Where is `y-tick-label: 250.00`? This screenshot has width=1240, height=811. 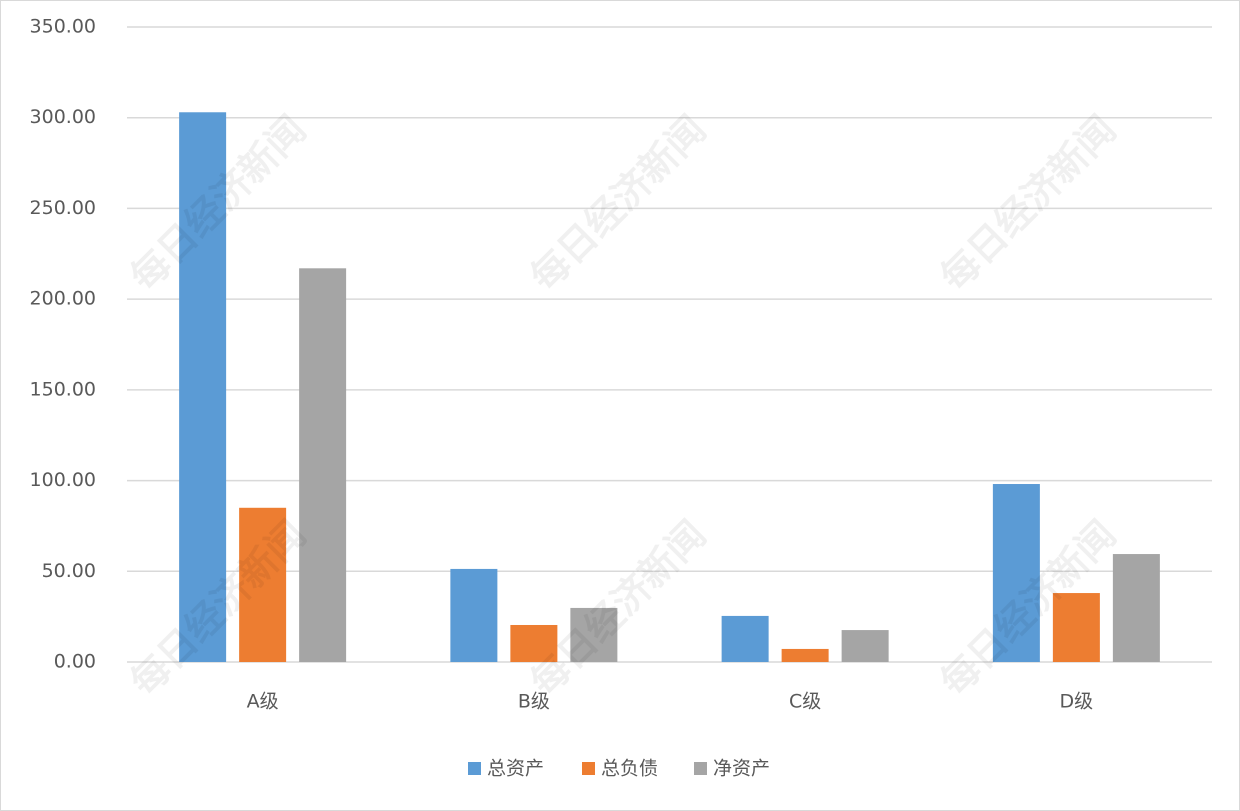
y-tick-label: 250.00 is located at coordinates (63, 208).